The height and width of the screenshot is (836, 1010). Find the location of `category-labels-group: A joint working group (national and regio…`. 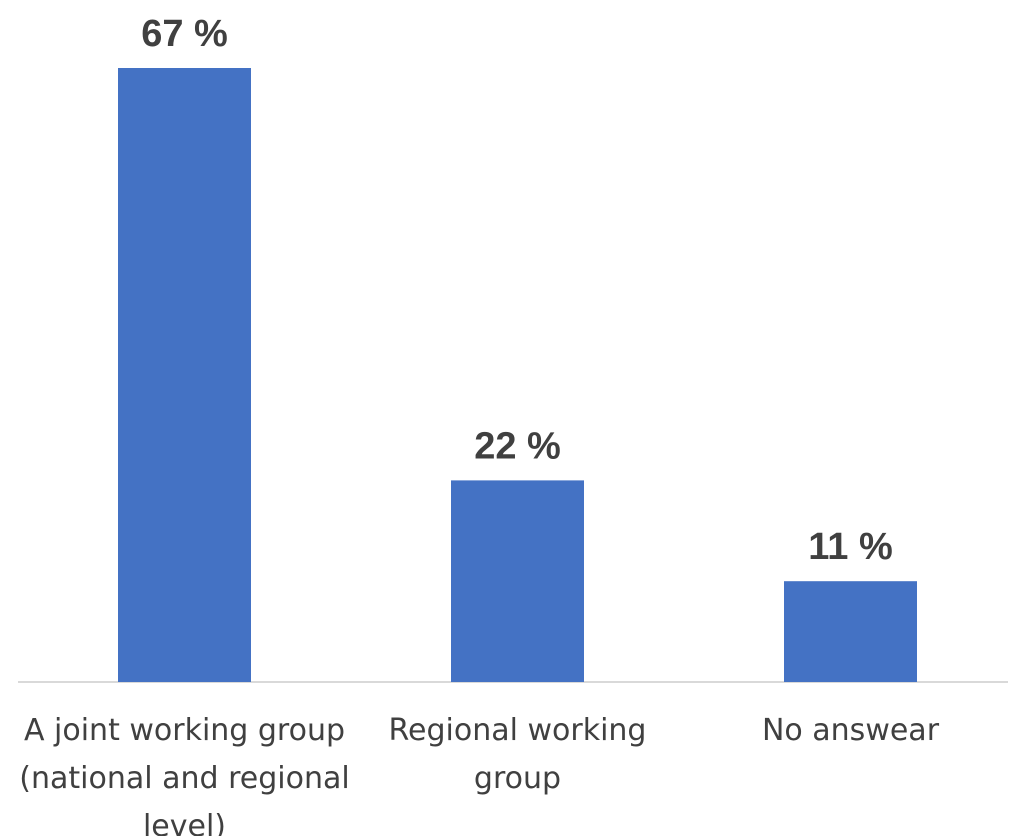

category-labels-group: A joint working group (national and regio… is located at coordinates (479, 774).